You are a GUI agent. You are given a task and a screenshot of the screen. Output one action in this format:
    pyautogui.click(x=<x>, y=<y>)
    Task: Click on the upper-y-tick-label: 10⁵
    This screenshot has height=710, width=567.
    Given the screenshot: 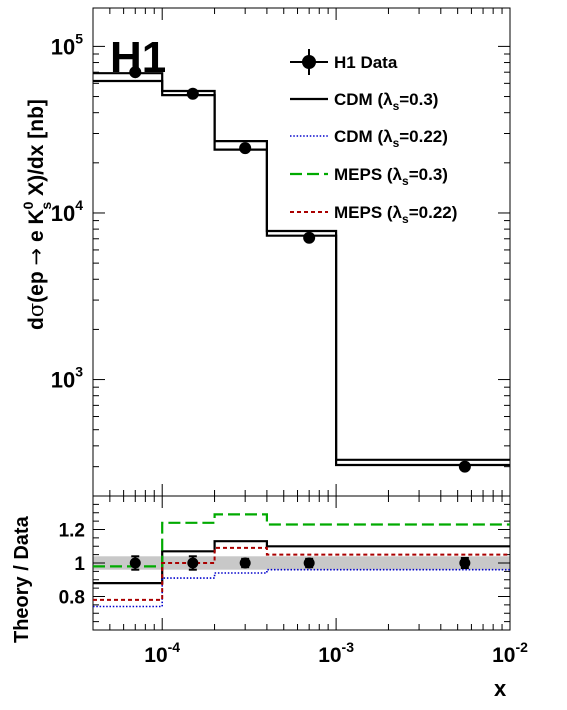 What is the action you would take?
    pyautogui.click(x=67, y=44)
    